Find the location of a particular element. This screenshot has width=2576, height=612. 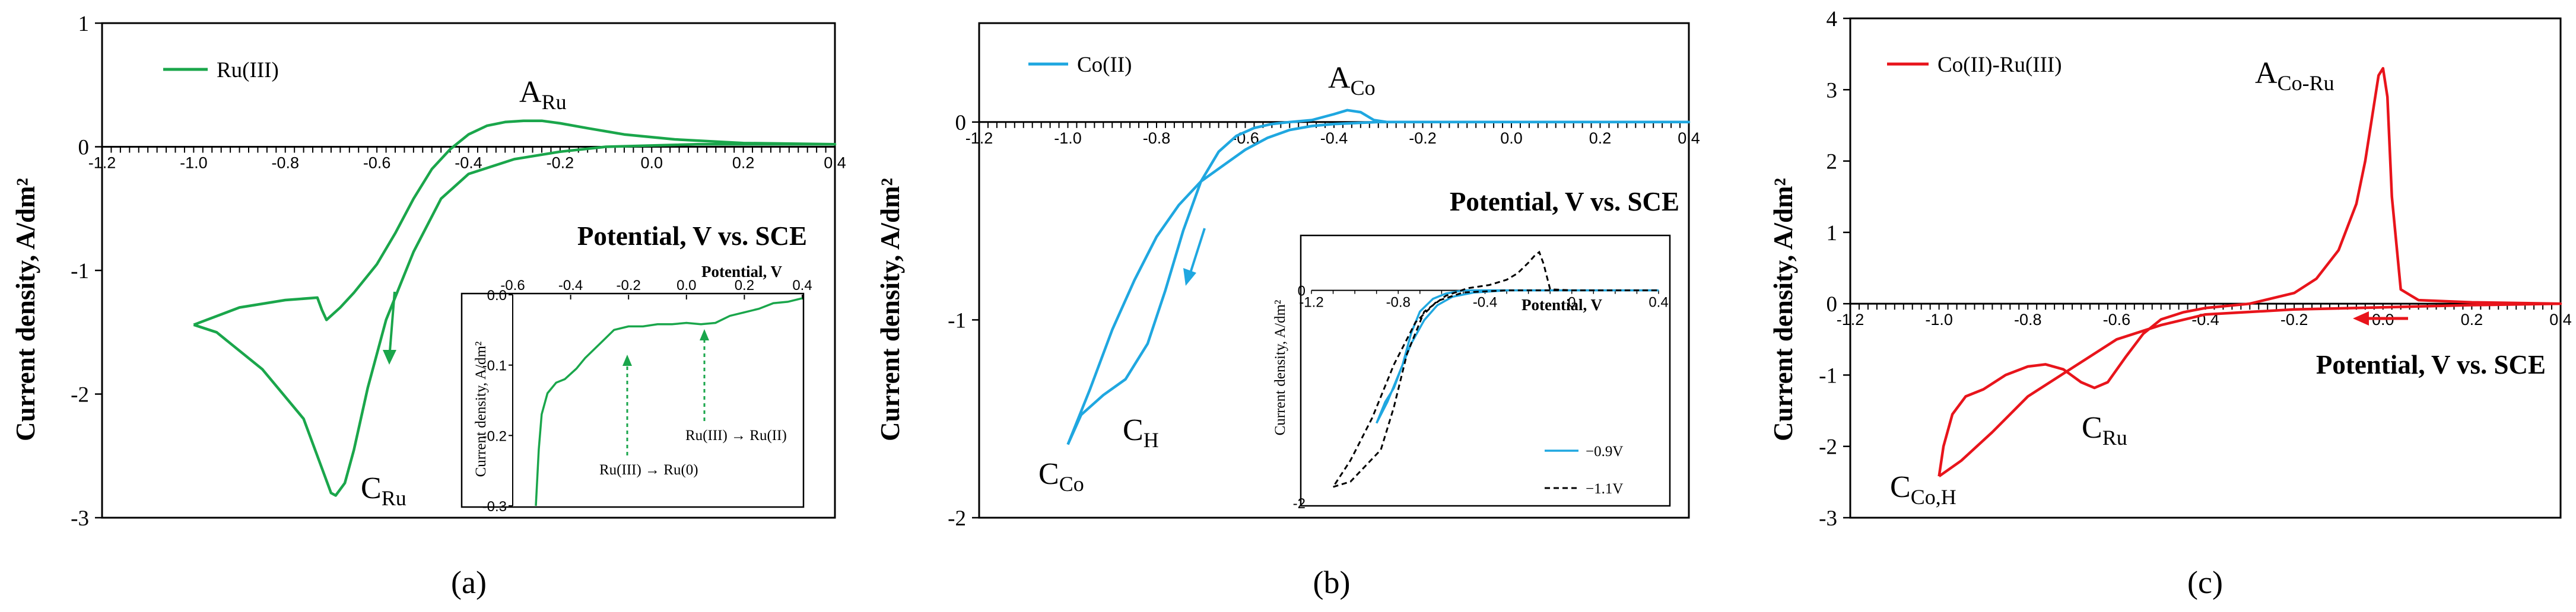

inset-x-tick-label: -1.2 is located at coordinates (1311, 303).